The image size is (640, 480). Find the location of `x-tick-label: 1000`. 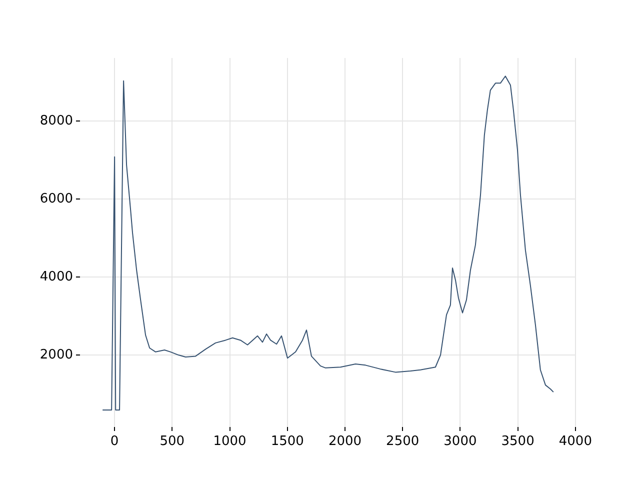

x-tick-label: 1000 is located at coordinates (229, 442).